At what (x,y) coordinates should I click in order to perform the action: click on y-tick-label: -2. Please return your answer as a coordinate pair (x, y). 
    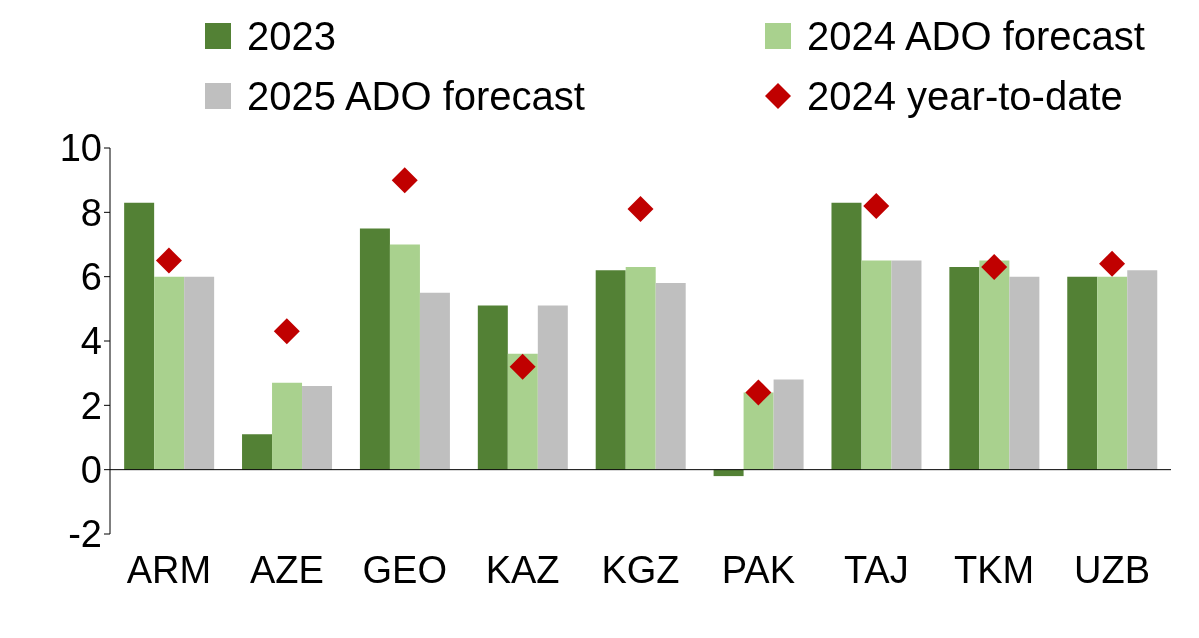
    Looking at the image, I should click on (85, 534).